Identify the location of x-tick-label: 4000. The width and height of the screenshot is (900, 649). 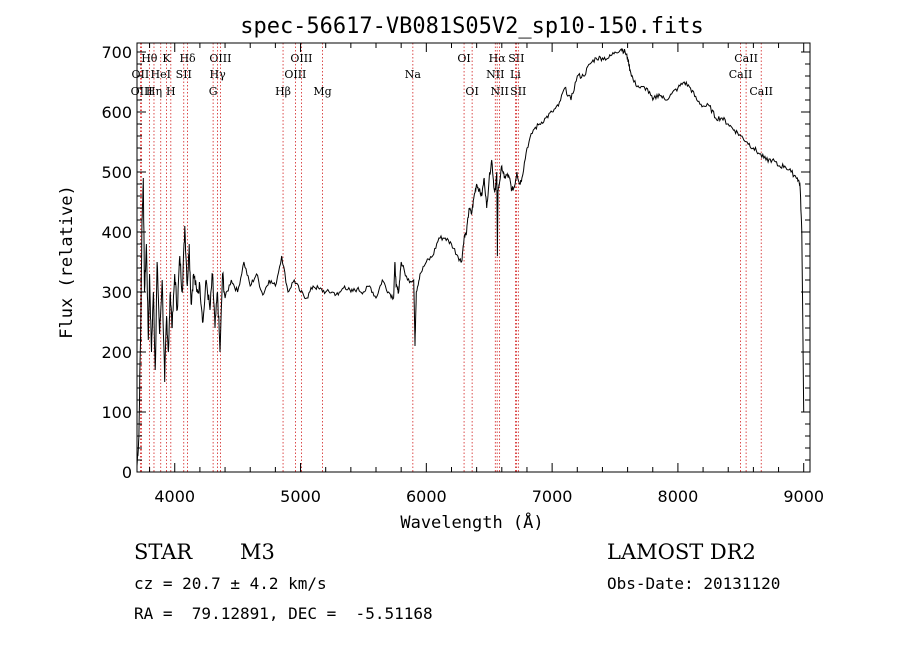
(174, 496).